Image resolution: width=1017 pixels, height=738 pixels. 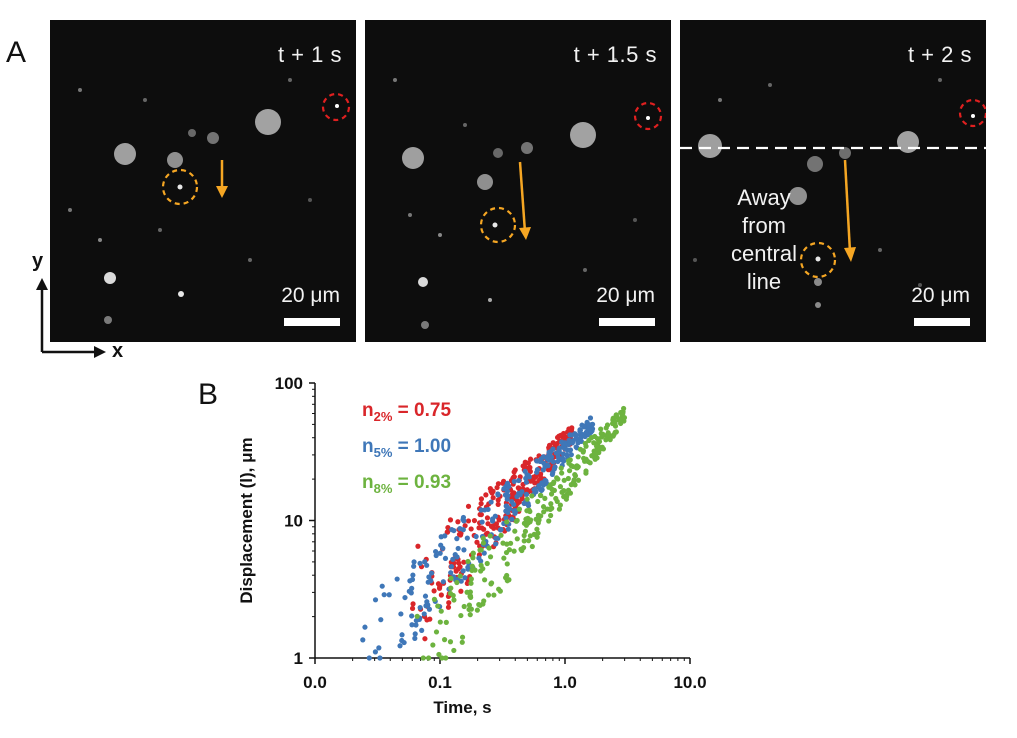 What do you see at coordinates (498, 225) in the screenshot?
I see `tracked-particle-circle` at bounding box center [498, 225].